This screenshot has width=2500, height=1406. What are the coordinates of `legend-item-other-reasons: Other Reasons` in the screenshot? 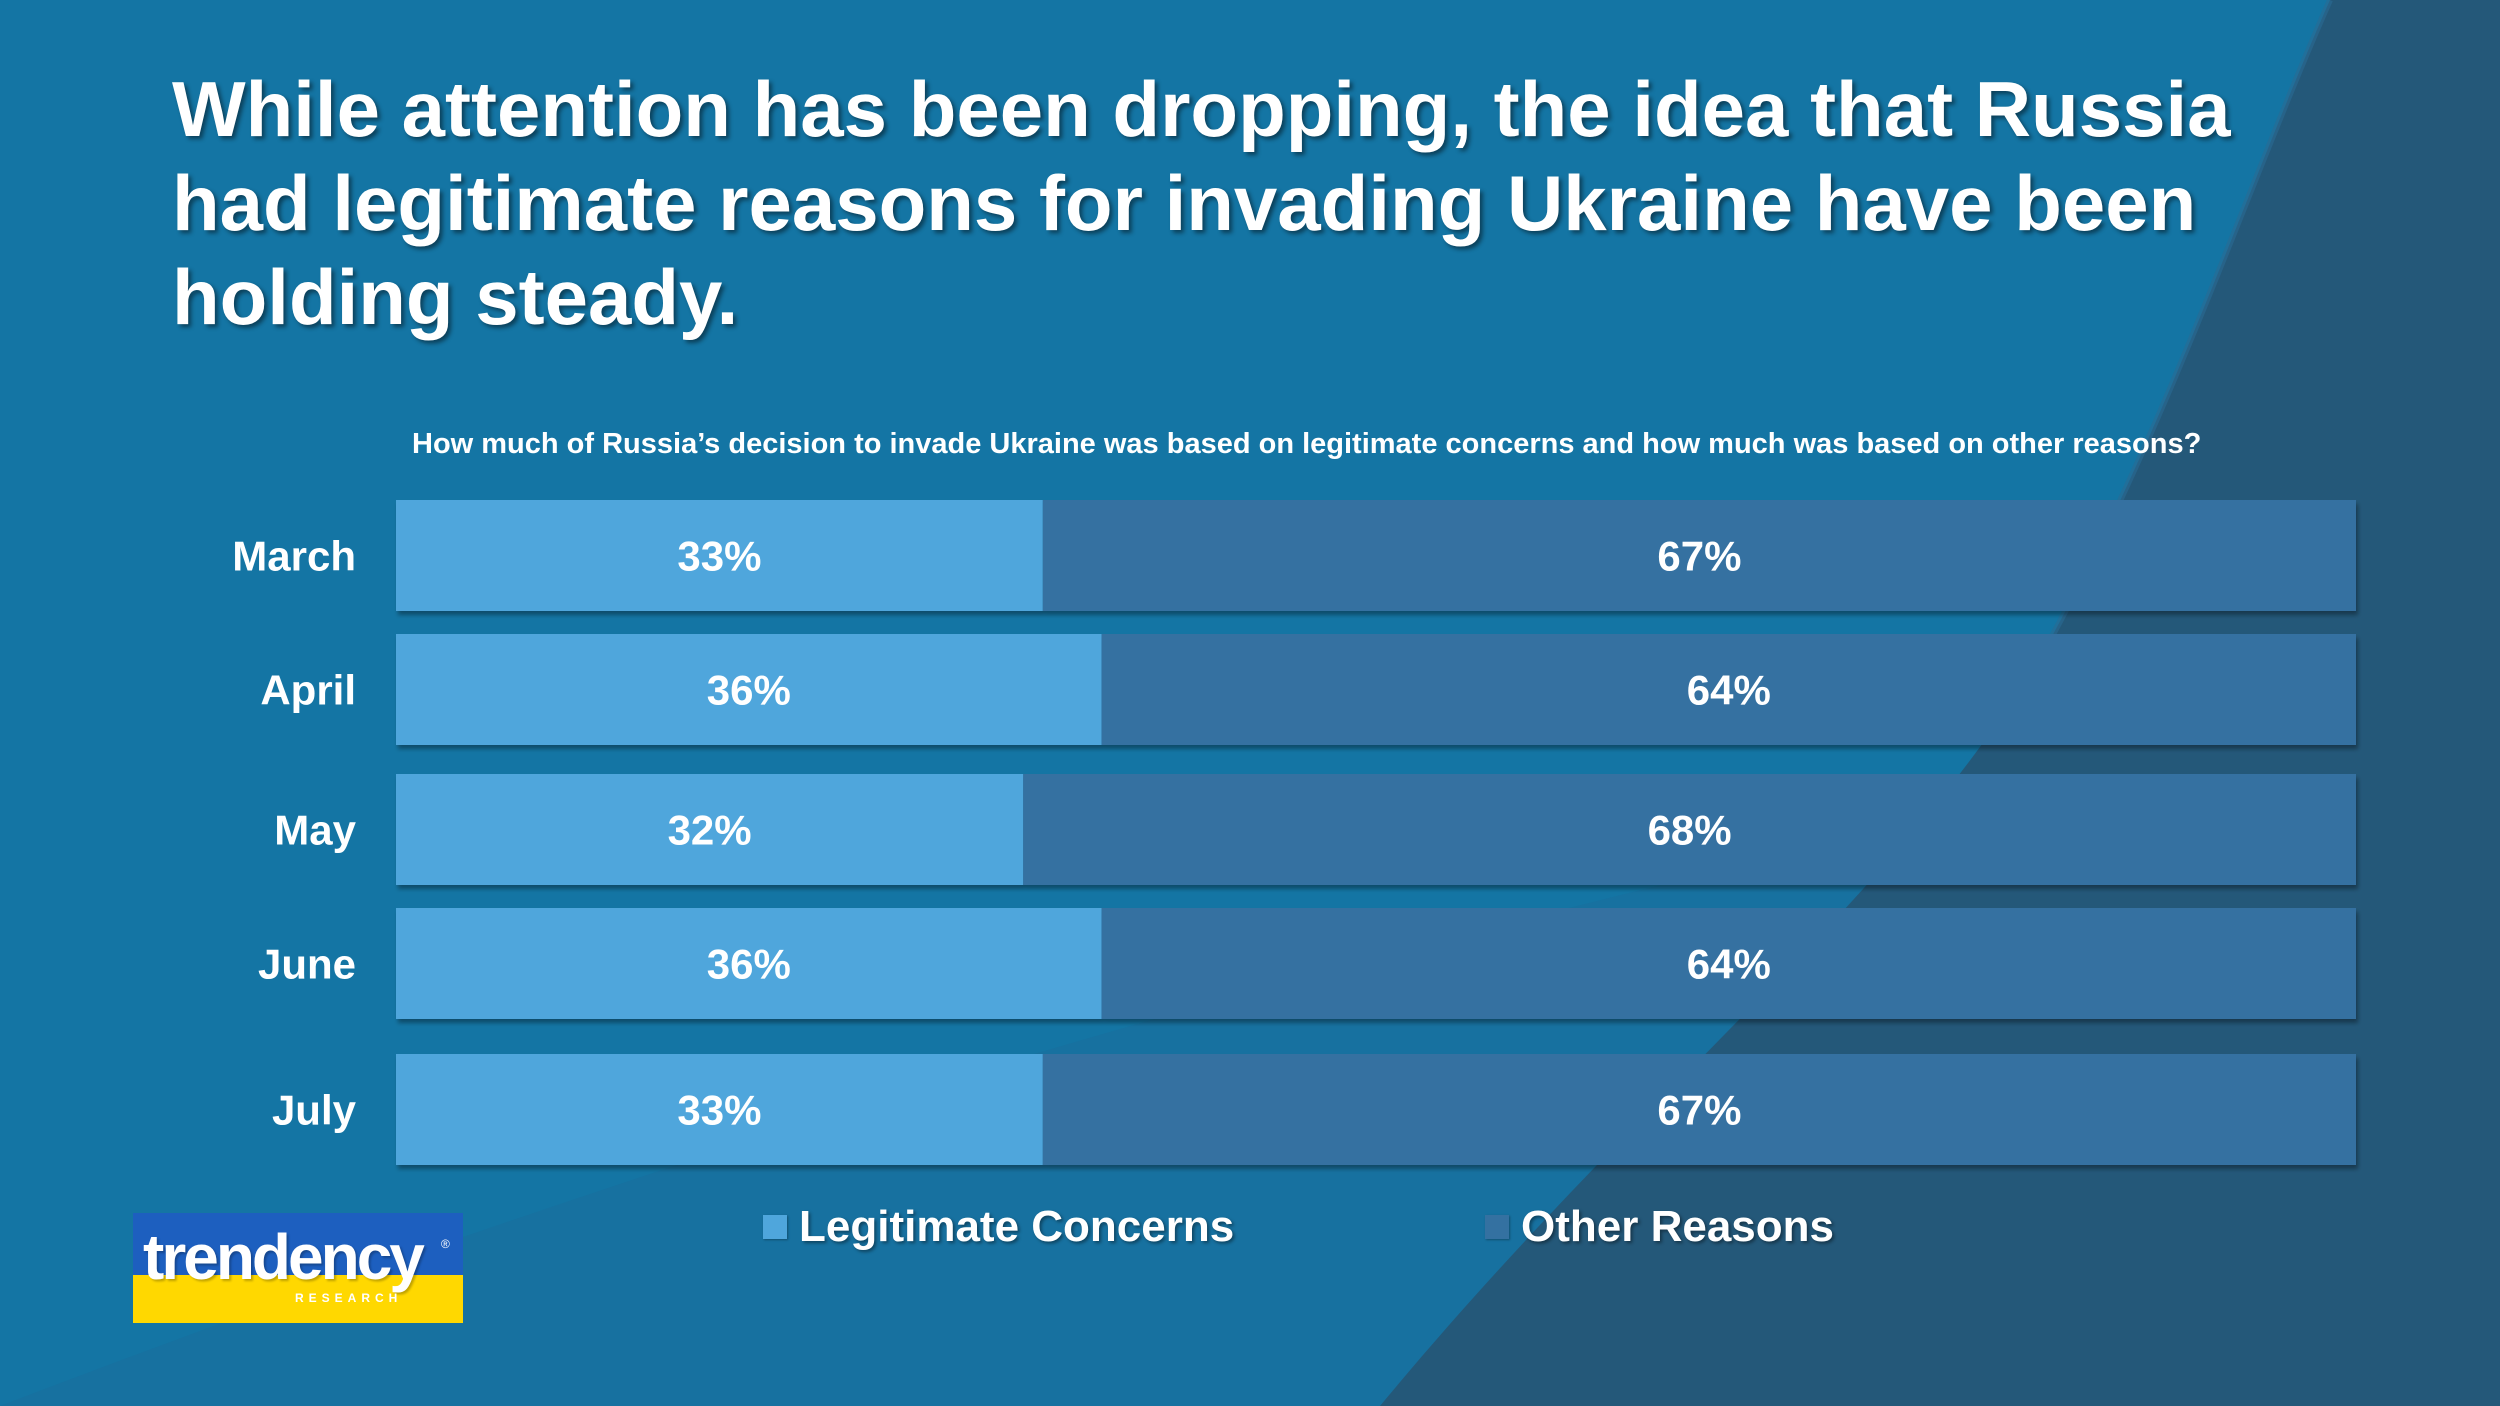 It's located at (1659, 1227).